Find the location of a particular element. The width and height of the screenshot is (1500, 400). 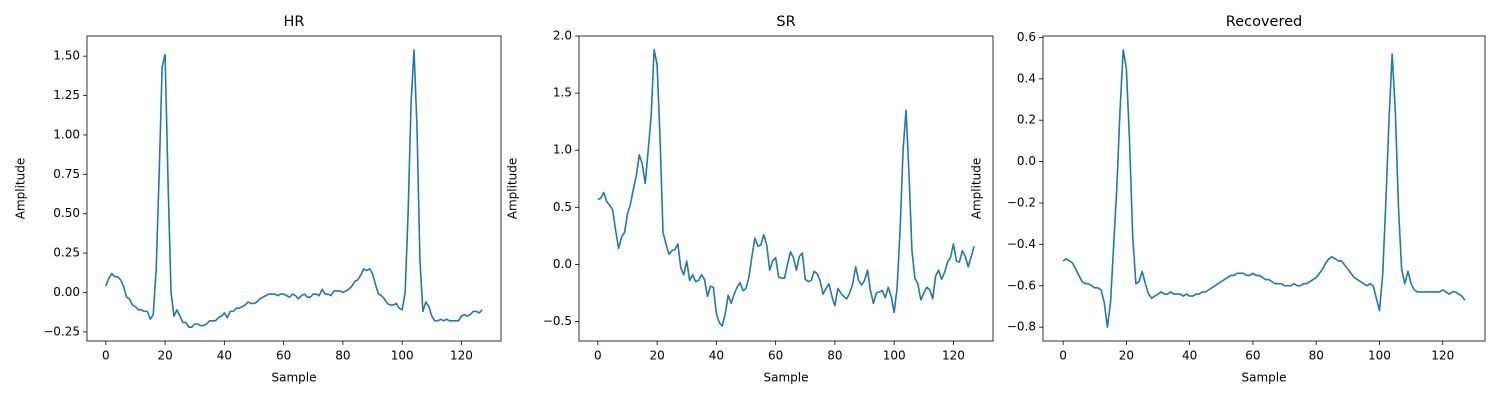

y-tick-label: 1.0 is located at coordinates (562, 150).